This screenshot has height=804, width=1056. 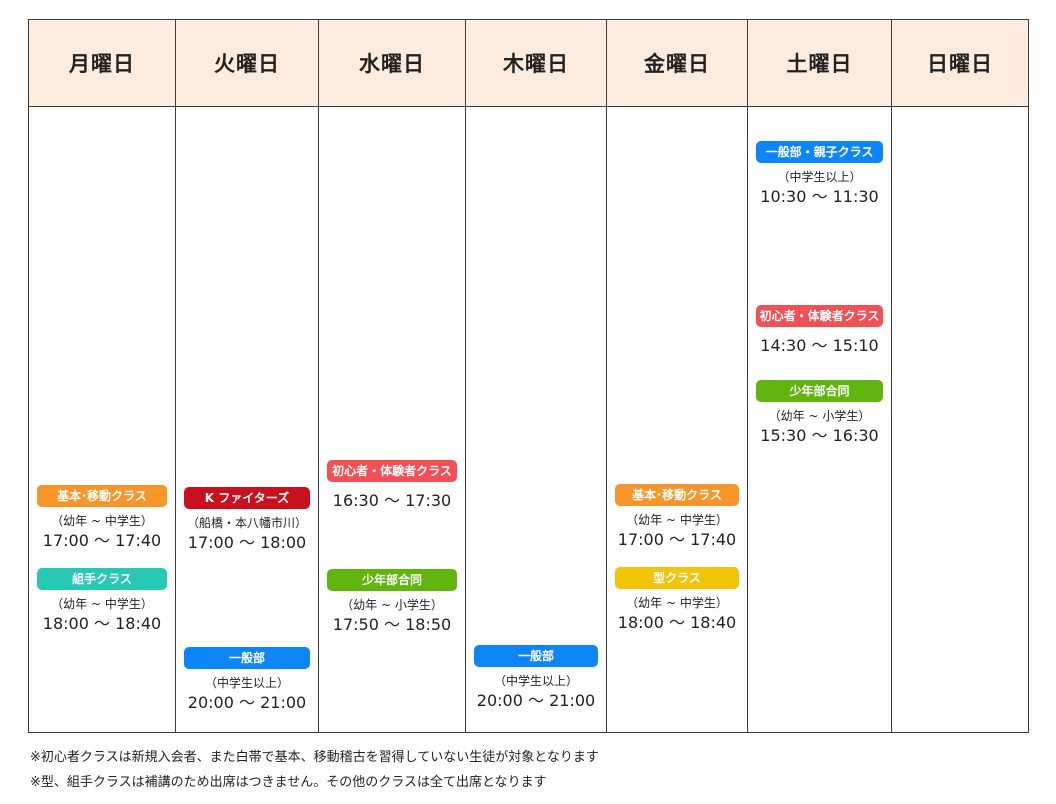 I want to click on day-header-sunday: 日曜日, so click(x=960, y=63).